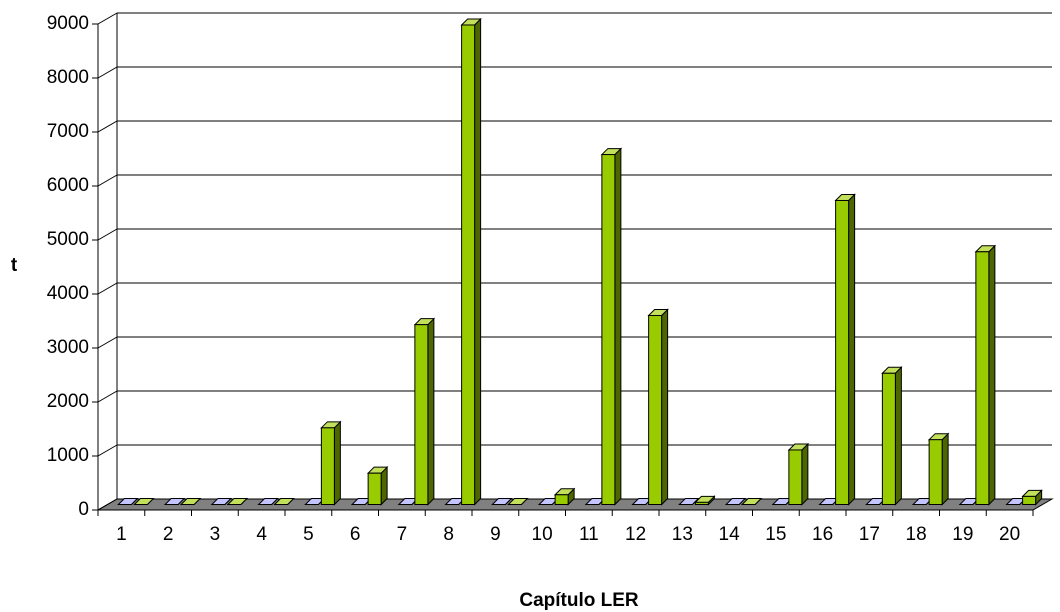 Image resolution: width=1060 pixels, height=612 pixels. Describe the element at coordinates (565, 527) in the screenshot. I see `x-axis-ticks: 1 2 3 4 5 6 7 8 9 10 11 12 13 14 15 16 17 18 19 20` at that location.